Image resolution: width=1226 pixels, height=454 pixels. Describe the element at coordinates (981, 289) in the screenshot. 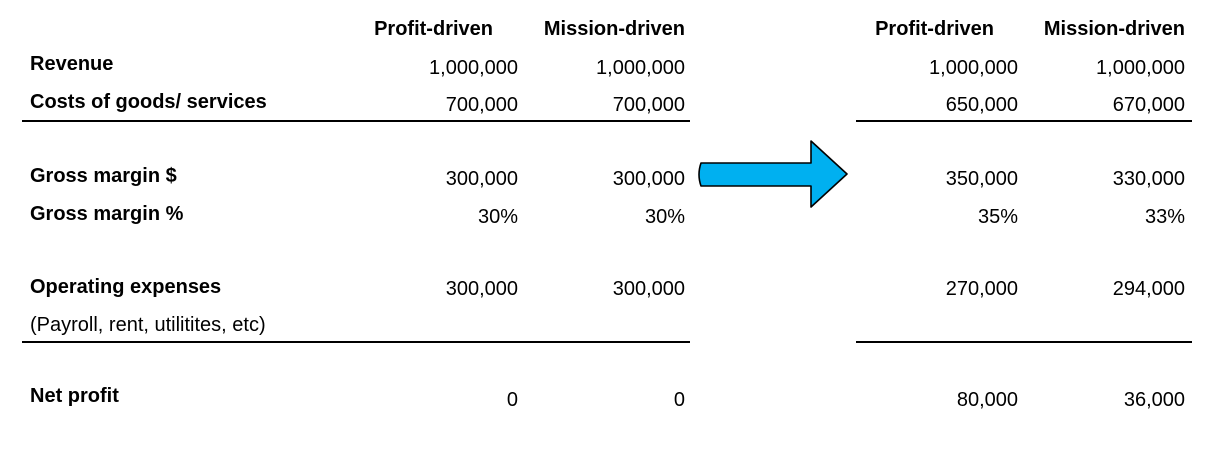

I see `right-profit-opex: 270,000` at that location.